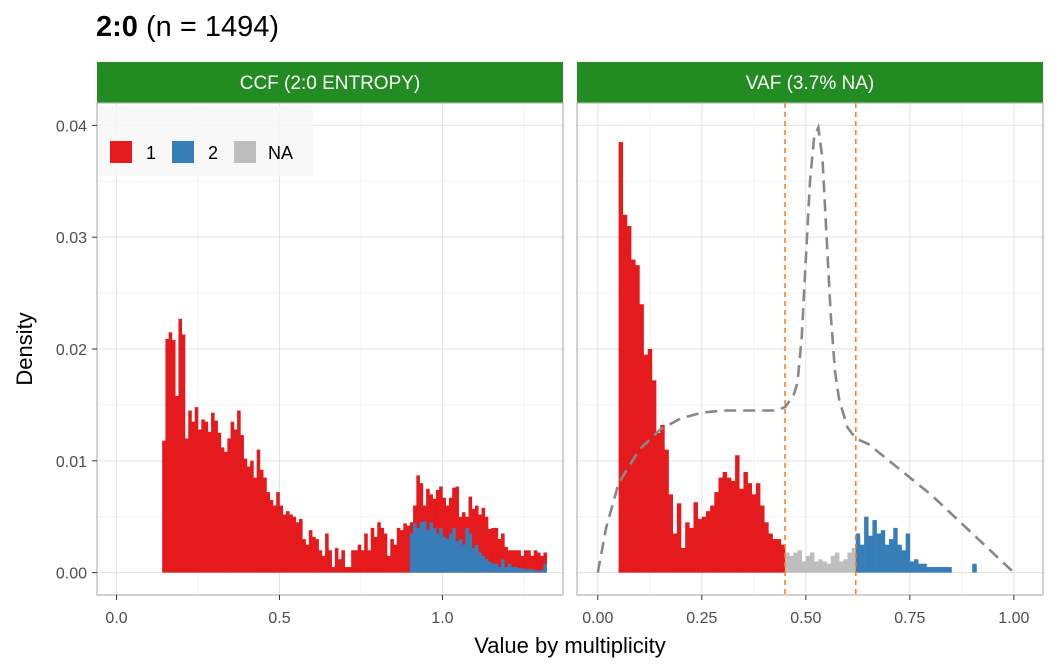 This screenshot has width=1056, height=672. I want to click on ccf-x-tick-label: 0.0, so click(116, 618).